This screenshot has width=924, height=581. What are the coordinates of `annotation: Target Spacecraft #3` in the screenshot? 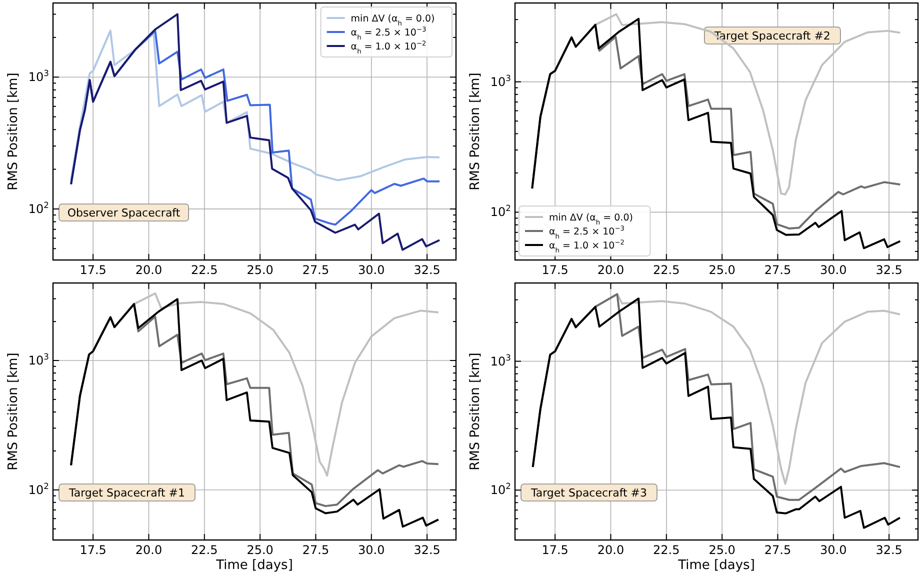 It's located at (589, 493).